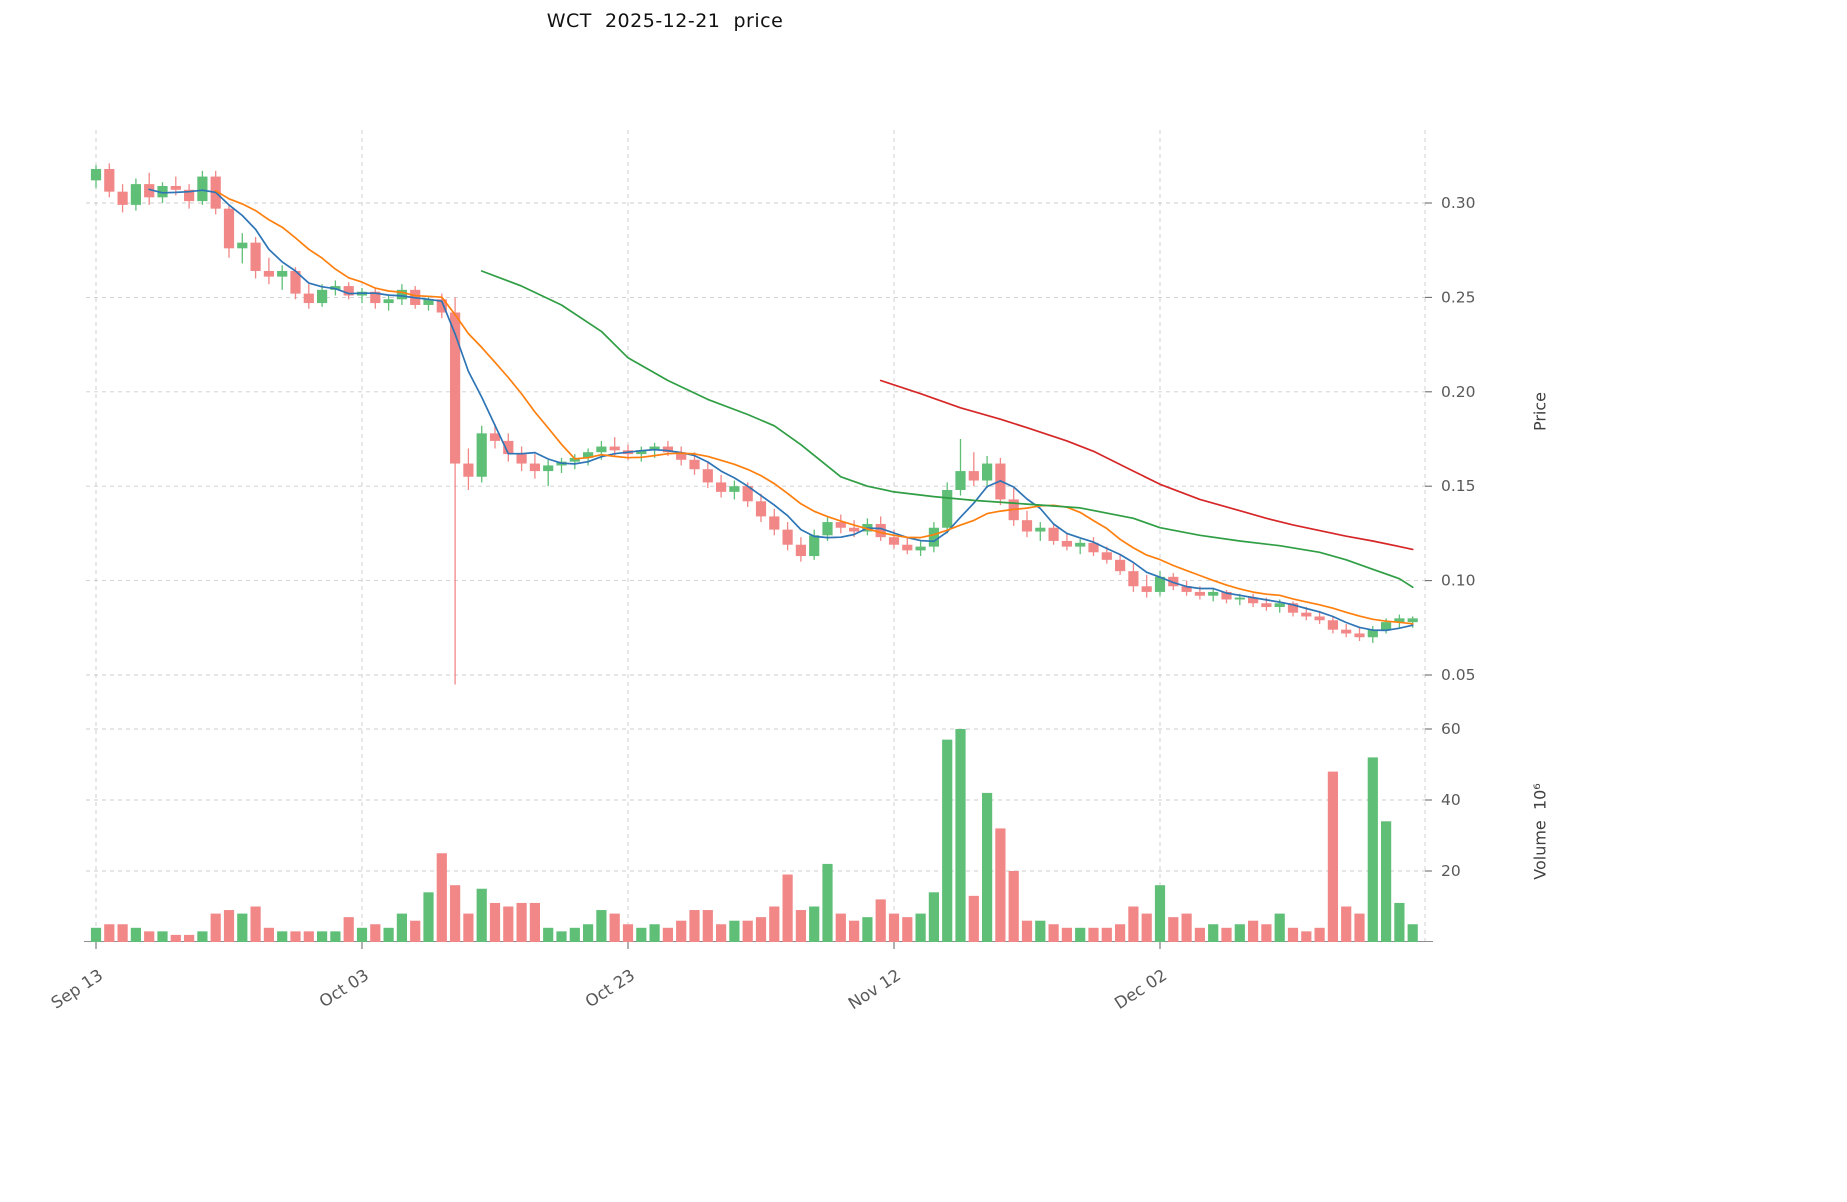 The height and width of the screenshot is (1202, 1847). What do you see at coordinates (1540, 411) in the screenshot?
I see `price-axis-label: Price` at bounding box center [1540, 411].